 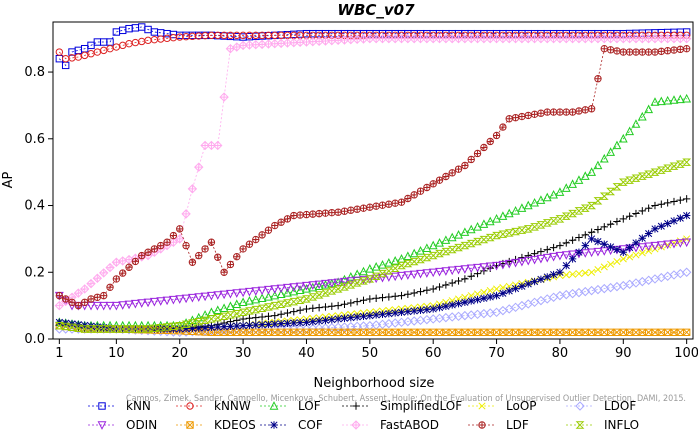 What do you see at coordinates (232, 406) in the screenshot?
I see `legend-label-knnw: kNNW` at bounding box center [232, 406].